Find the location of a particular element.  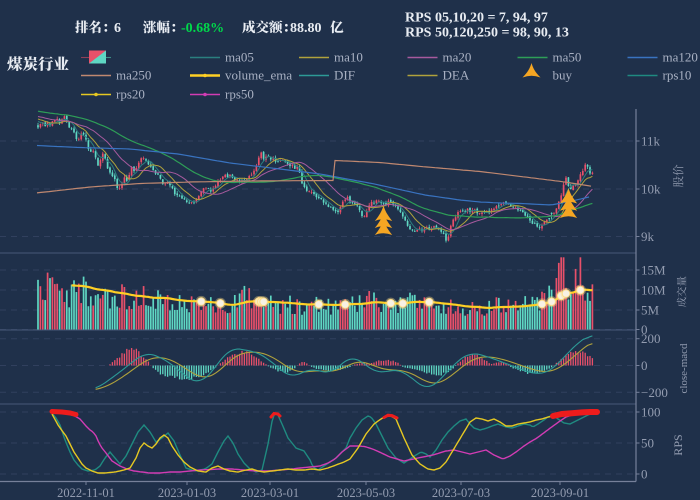

svg-text: rps10 is located at coordinates (677, 75).